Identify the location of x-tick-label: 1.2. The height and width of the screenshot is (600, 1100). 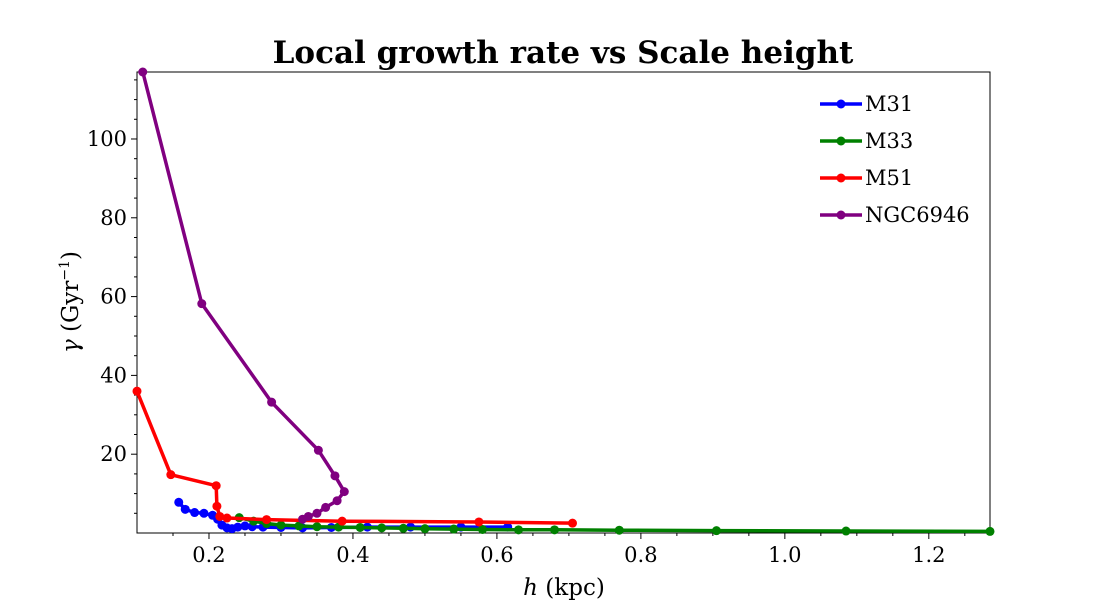
(928, 555).